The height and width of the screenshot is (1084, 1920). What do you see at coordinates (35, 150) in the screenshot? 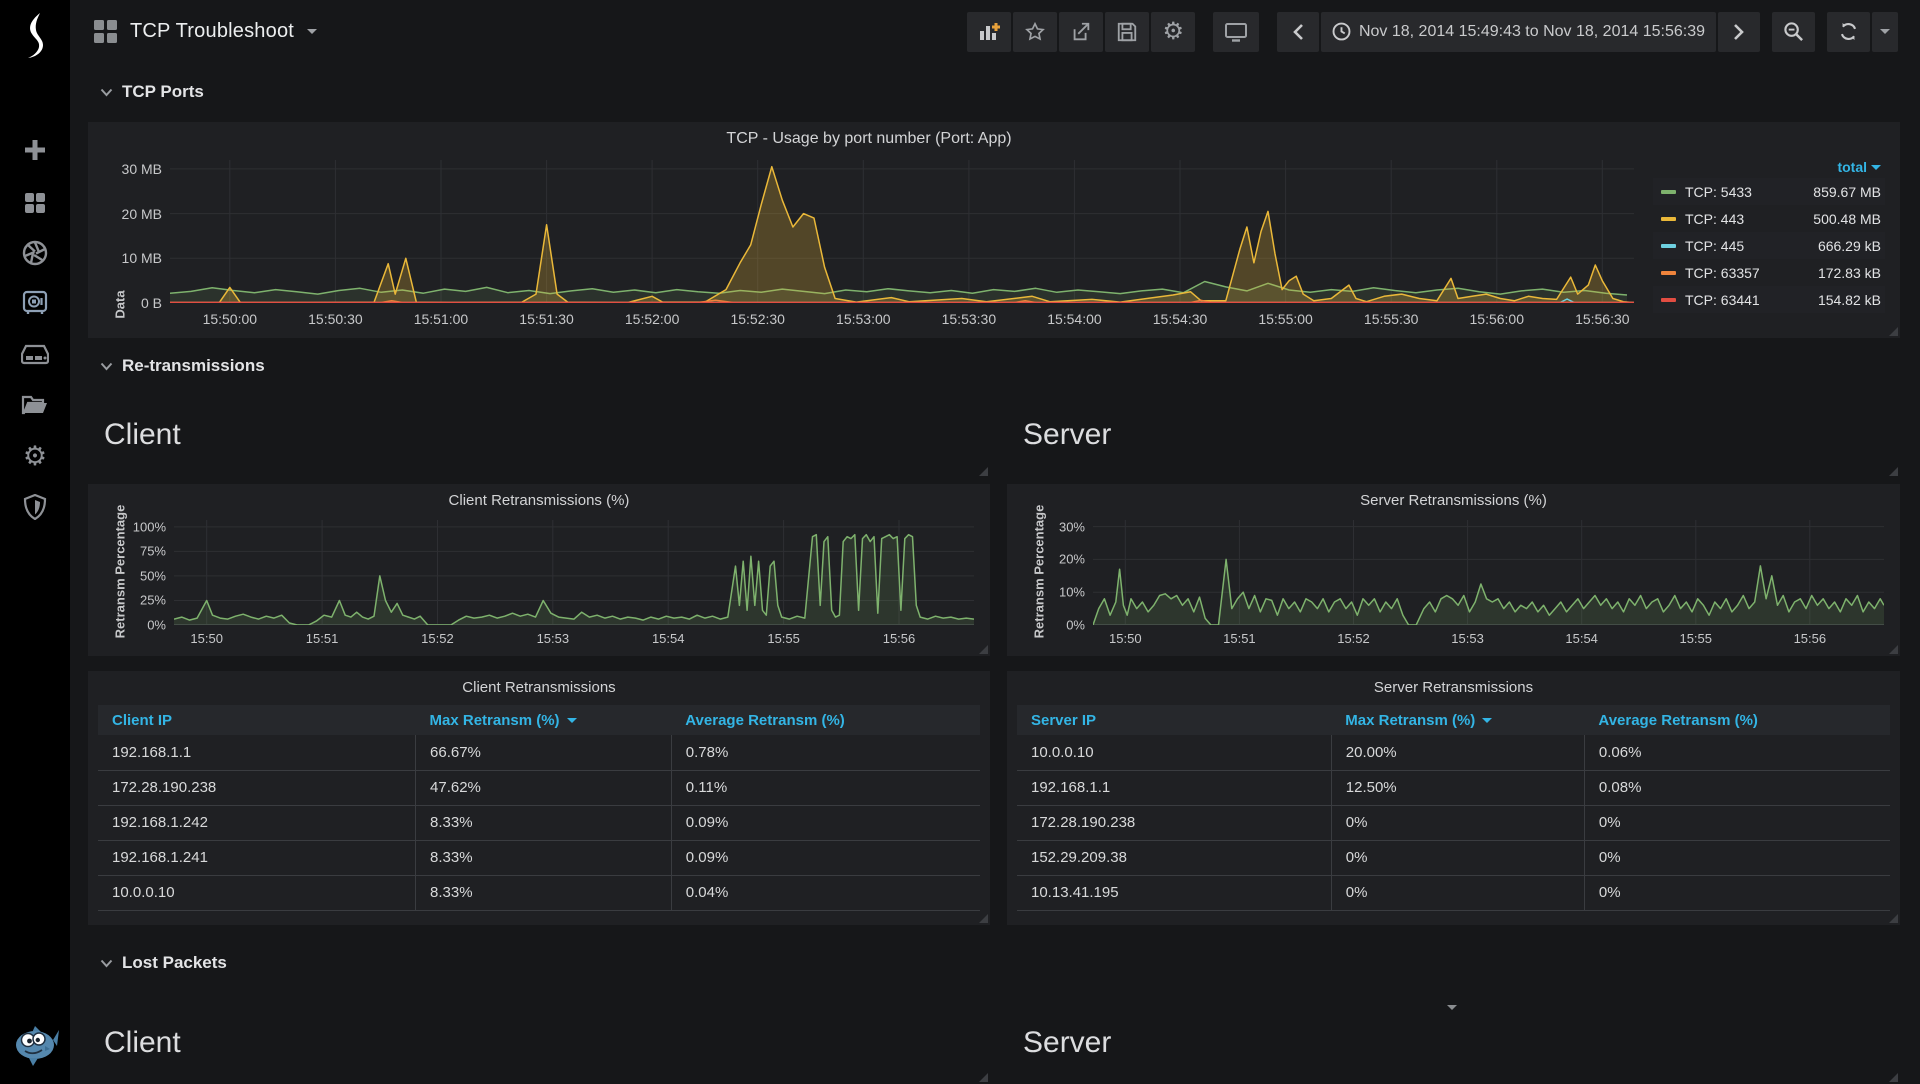
I see `sidebar-item-add` at bounding box center [35, 150].